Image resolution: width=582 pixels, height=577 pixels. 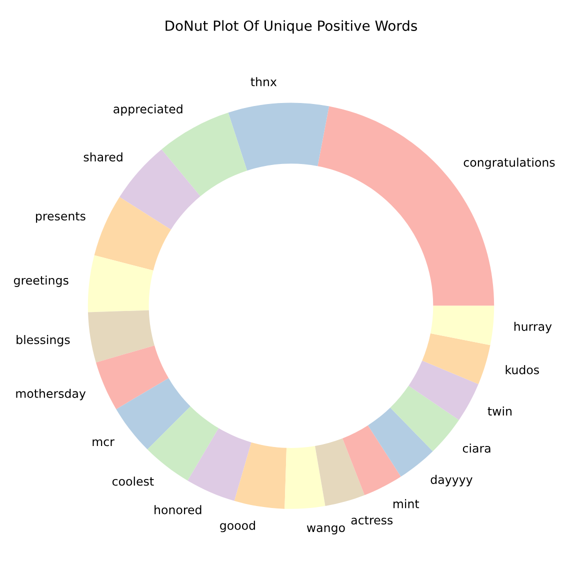 What do you see at coordinates (500, 411) in the screenshot?
I see `slice-label: twin` at bounding box center [500, 411].